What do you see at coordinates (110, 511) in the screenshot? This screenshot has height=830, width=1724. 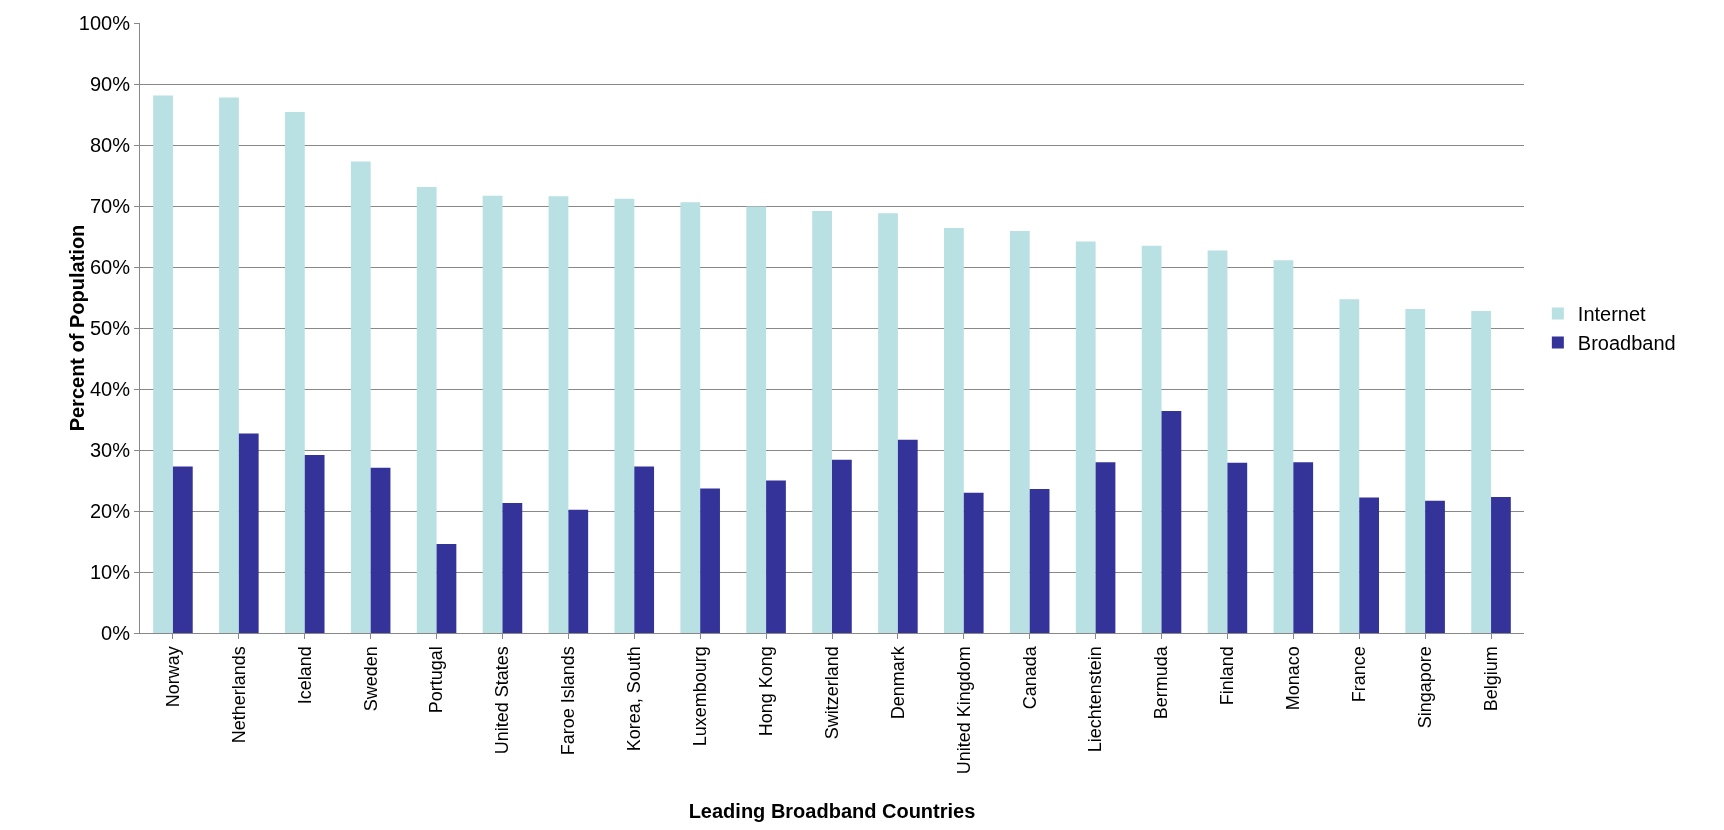 I see `y-tick-label: 20%` at bounding box center [110, 511].